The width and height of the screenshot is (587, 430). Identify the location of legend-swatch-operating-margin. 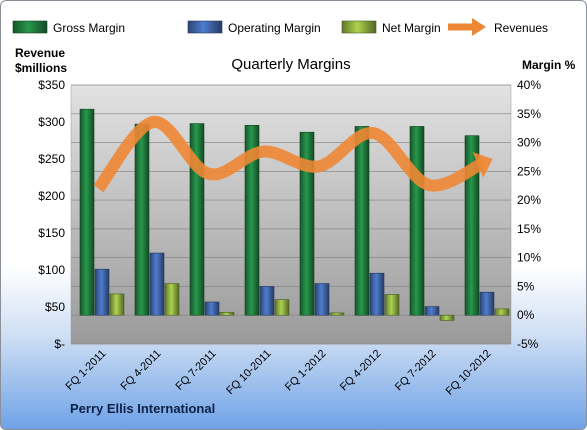
(205, 27).